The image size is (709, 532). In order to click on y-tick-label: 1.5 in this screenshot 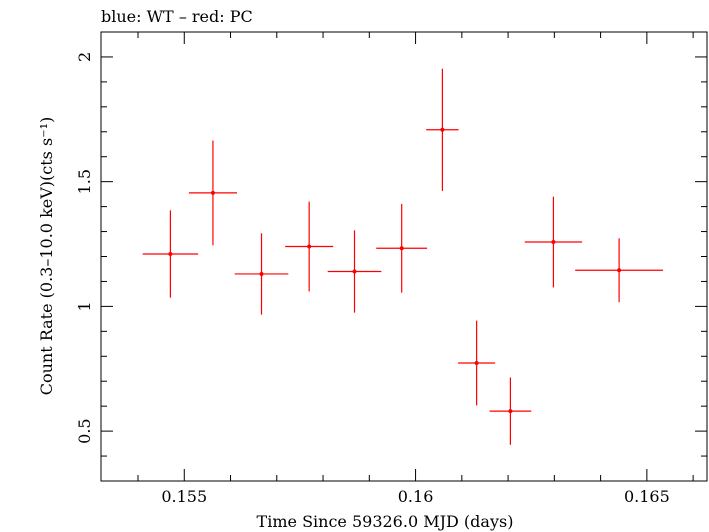, I will do `click(84, 181)`.